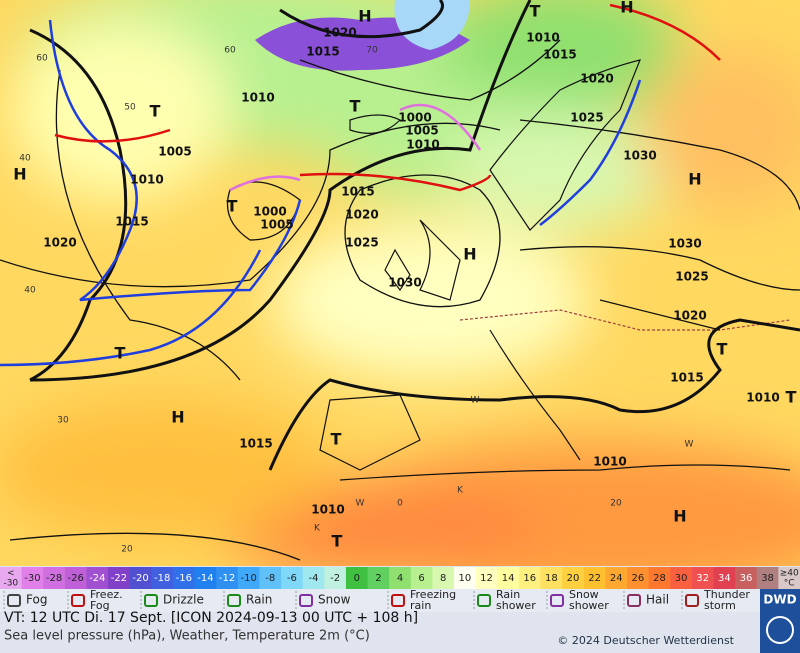  What do you see at coordinates (334, 600) in the screenshot?
I see `legend-label: Snow` at bounding box center [334, 600].